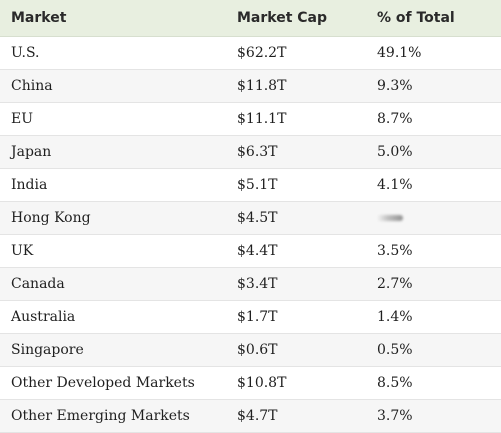 The width and height of the screenshot is (501, 433). I want to click on market-cell: China, so click(113, 86).